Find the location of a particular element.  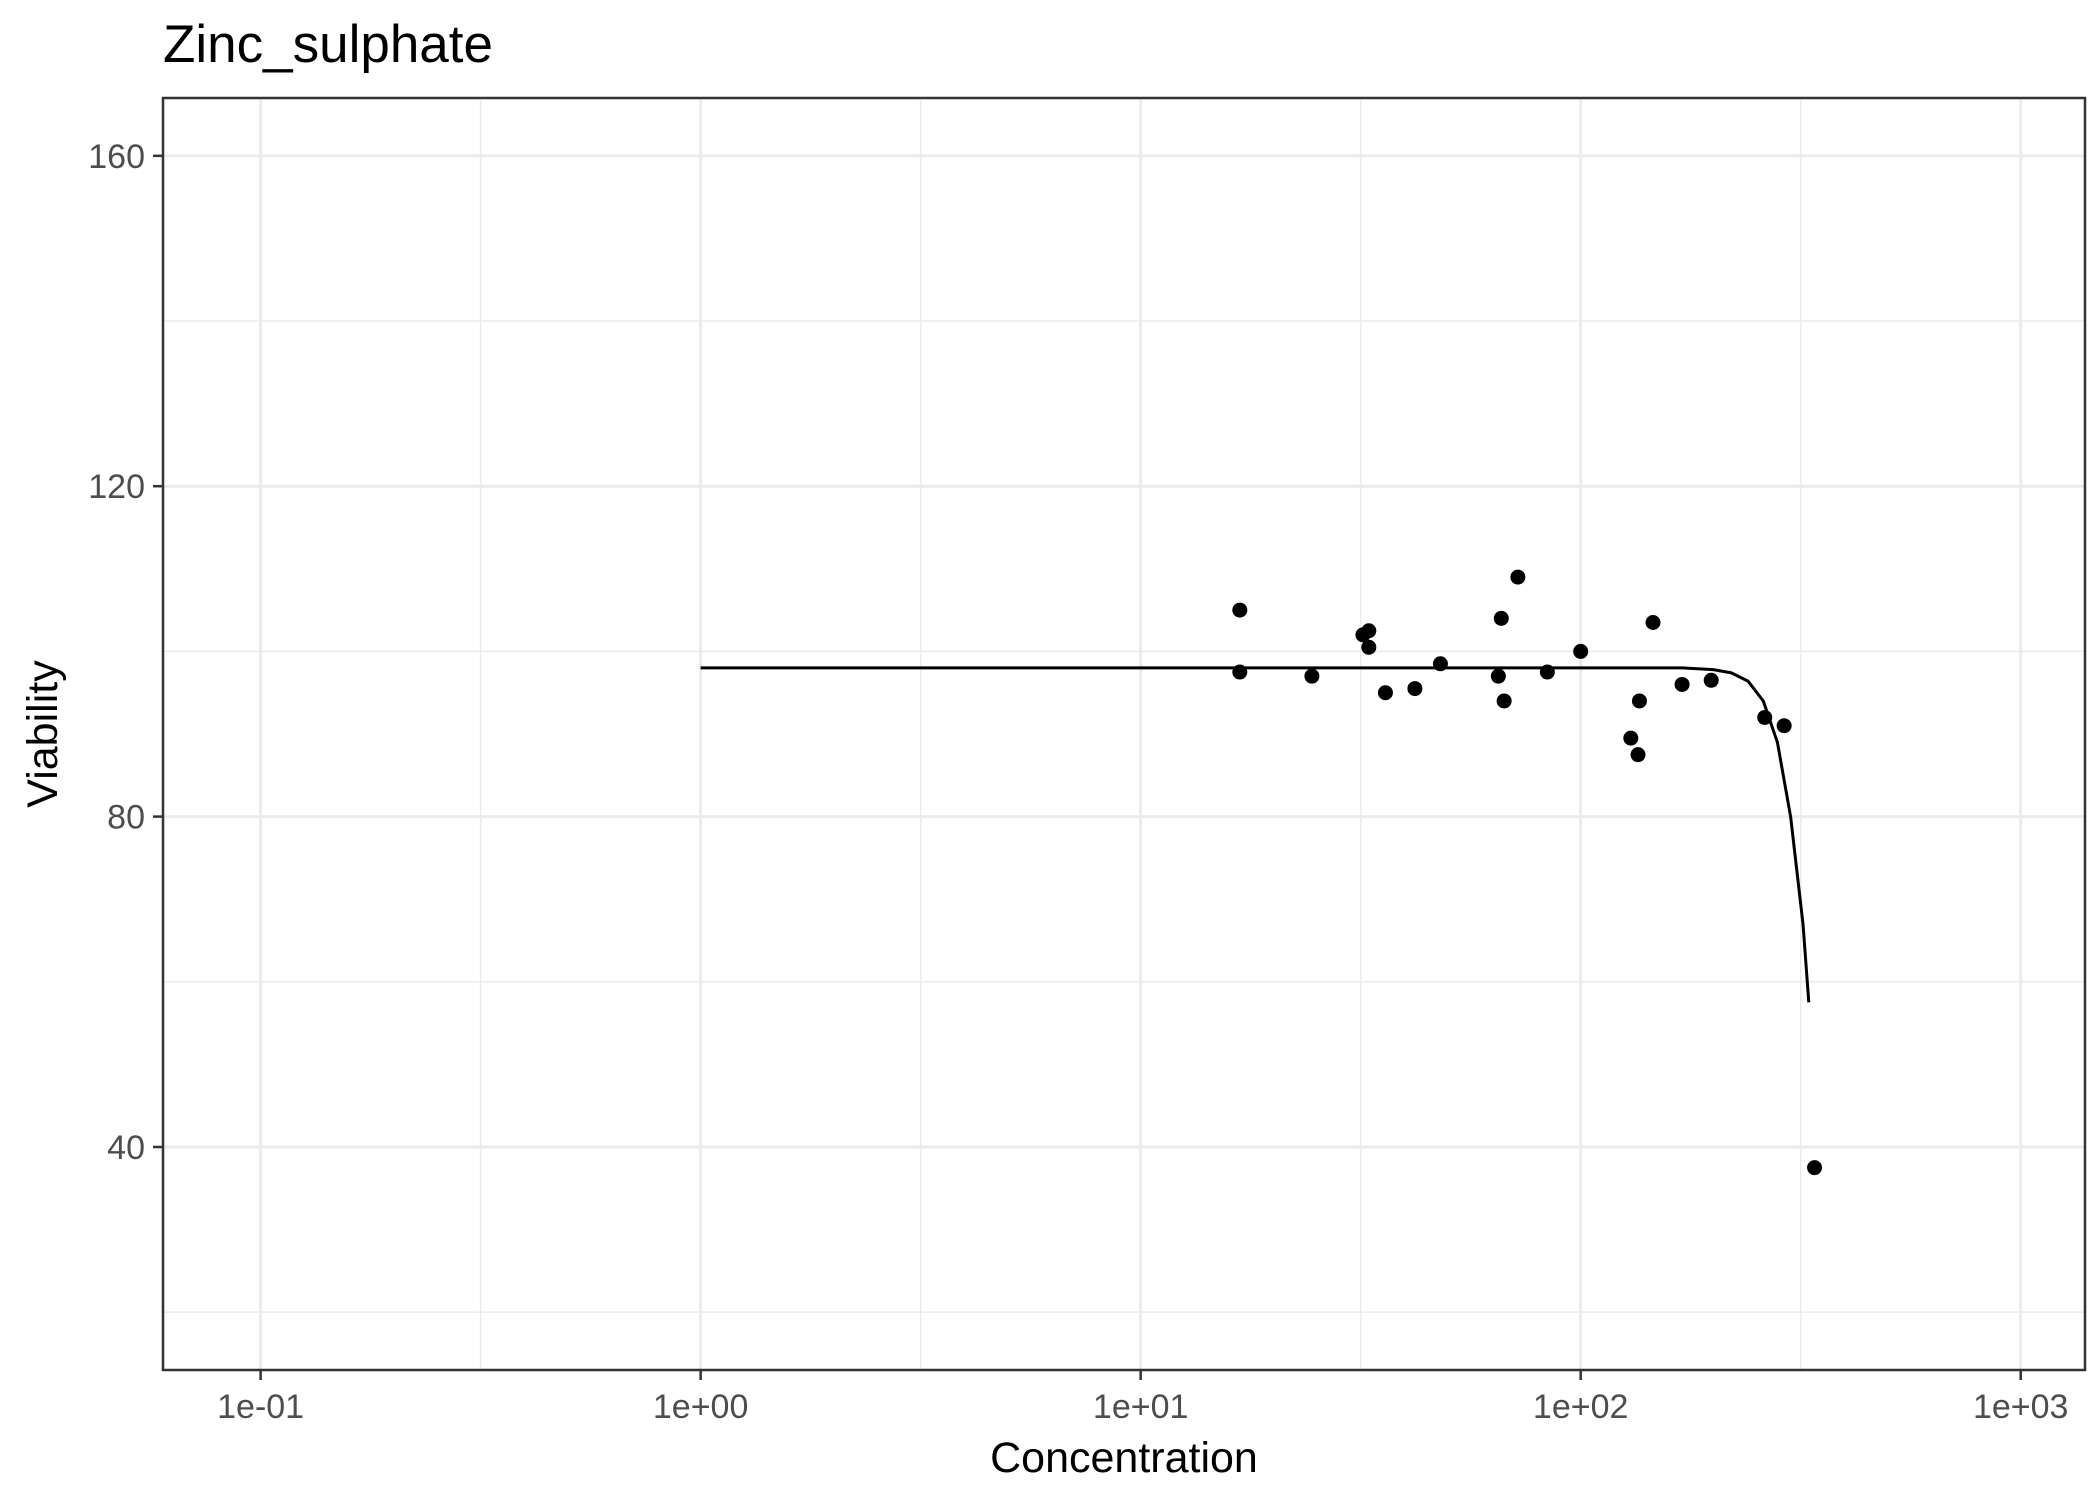

y-tick-label: 80 is located at coordinates (126, 818).